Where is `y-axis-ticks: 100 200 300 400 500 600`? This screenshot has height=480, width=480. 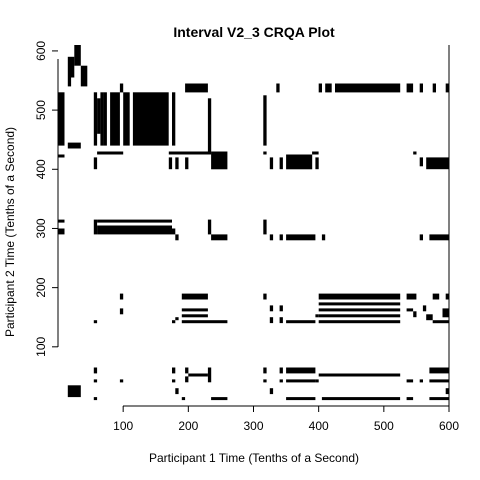 y-axis-ticks: 100 200 300 400 500 600 is located at coordinates (46, 199).